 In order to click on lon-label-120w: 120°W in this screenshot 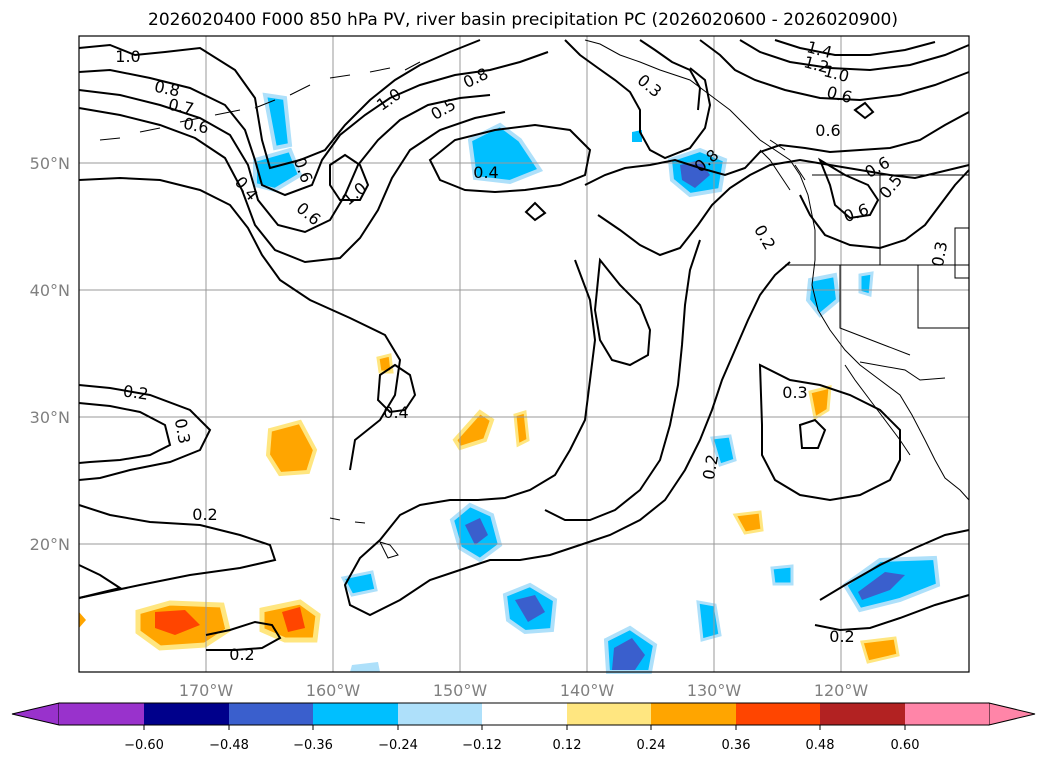, I will do `click(841, 690)`.